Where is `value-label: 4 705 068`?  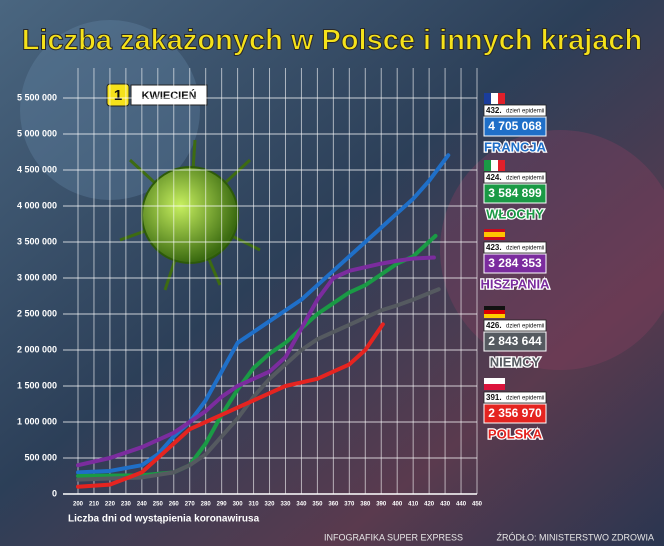
value-label: 4 705 068 is located at coordinates (515, 126).